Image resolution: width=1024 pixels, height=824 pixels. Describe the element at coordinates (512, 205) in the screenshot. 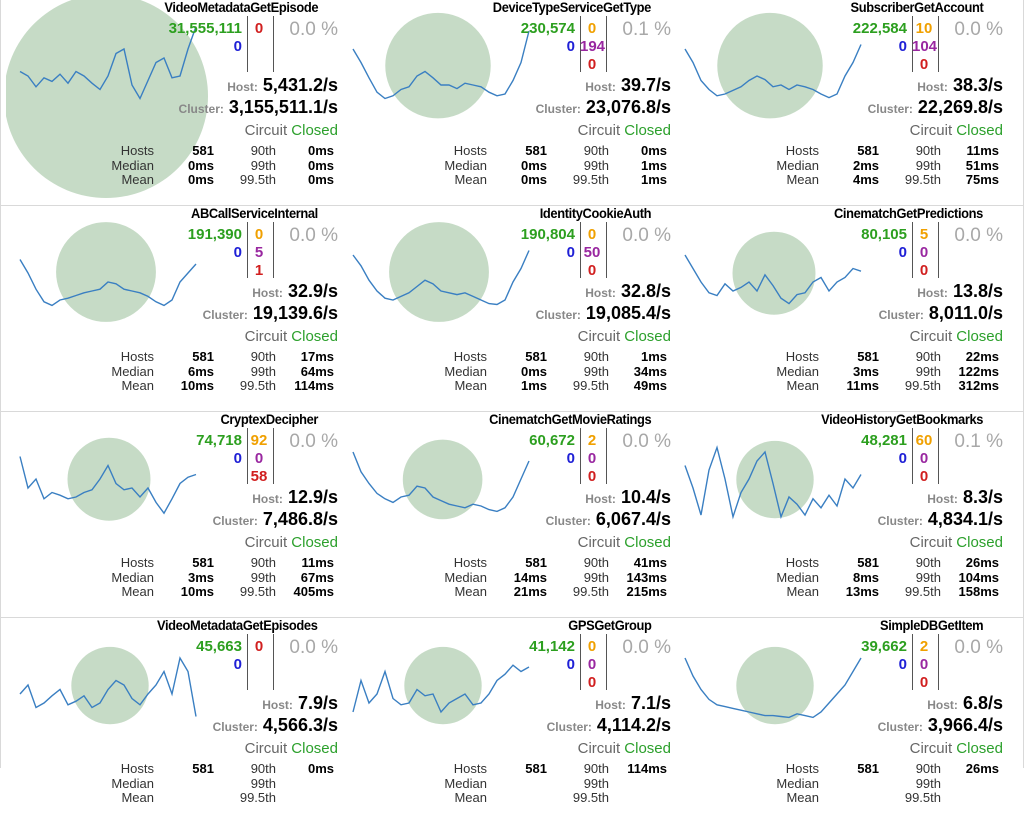

I see `grid-divider` at that location.